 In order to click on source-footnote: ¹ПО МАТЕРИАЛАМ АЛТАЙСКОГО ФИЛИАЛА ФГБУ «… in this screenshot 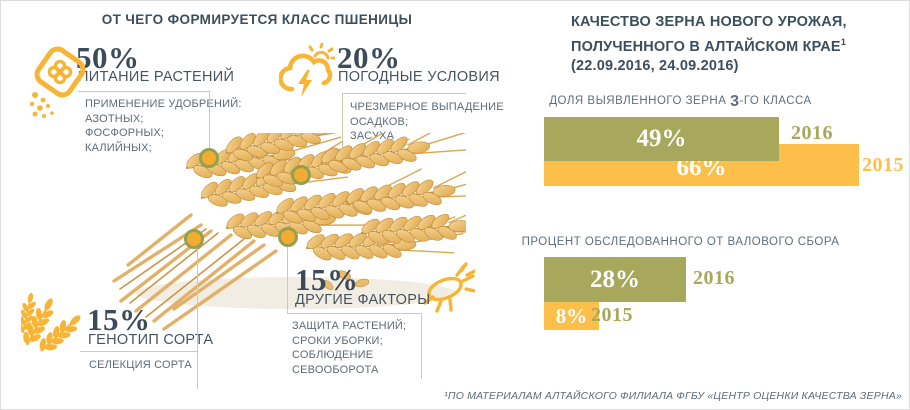, I will do `click(673, 396)`.